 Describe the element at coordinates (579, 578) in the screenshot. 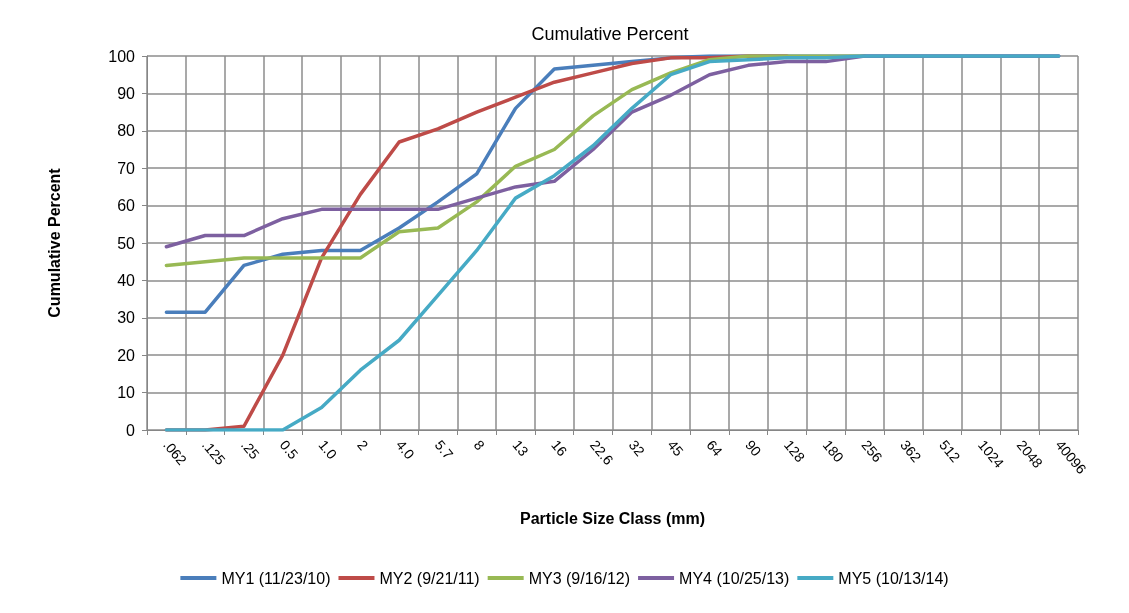

I see `legend-label: MY3 (9/16/12)` at that location.